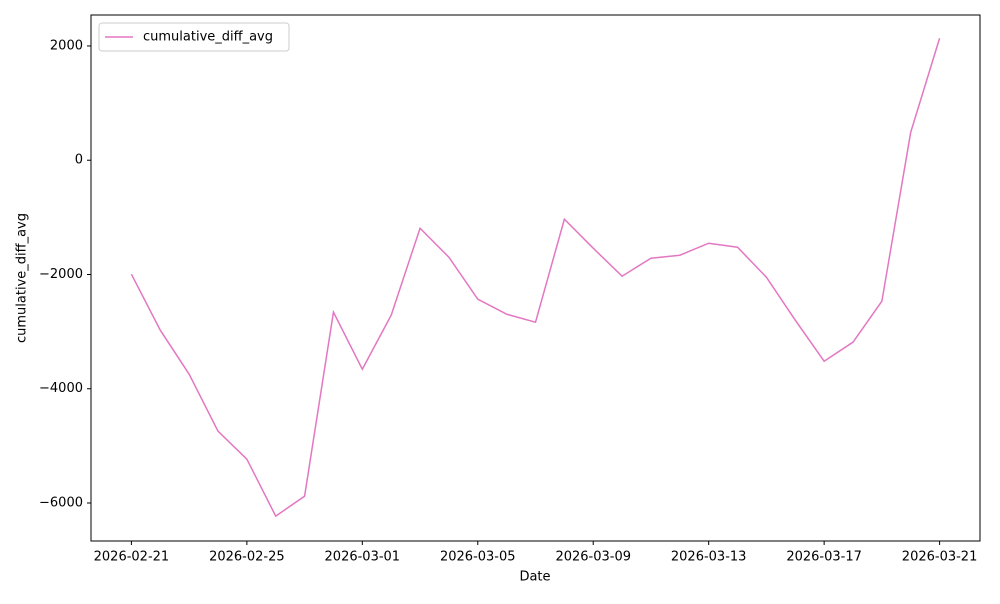 This screenshot has height=604, width=1000. I want to click on y-tick-label: −4000, so click(61, 388).